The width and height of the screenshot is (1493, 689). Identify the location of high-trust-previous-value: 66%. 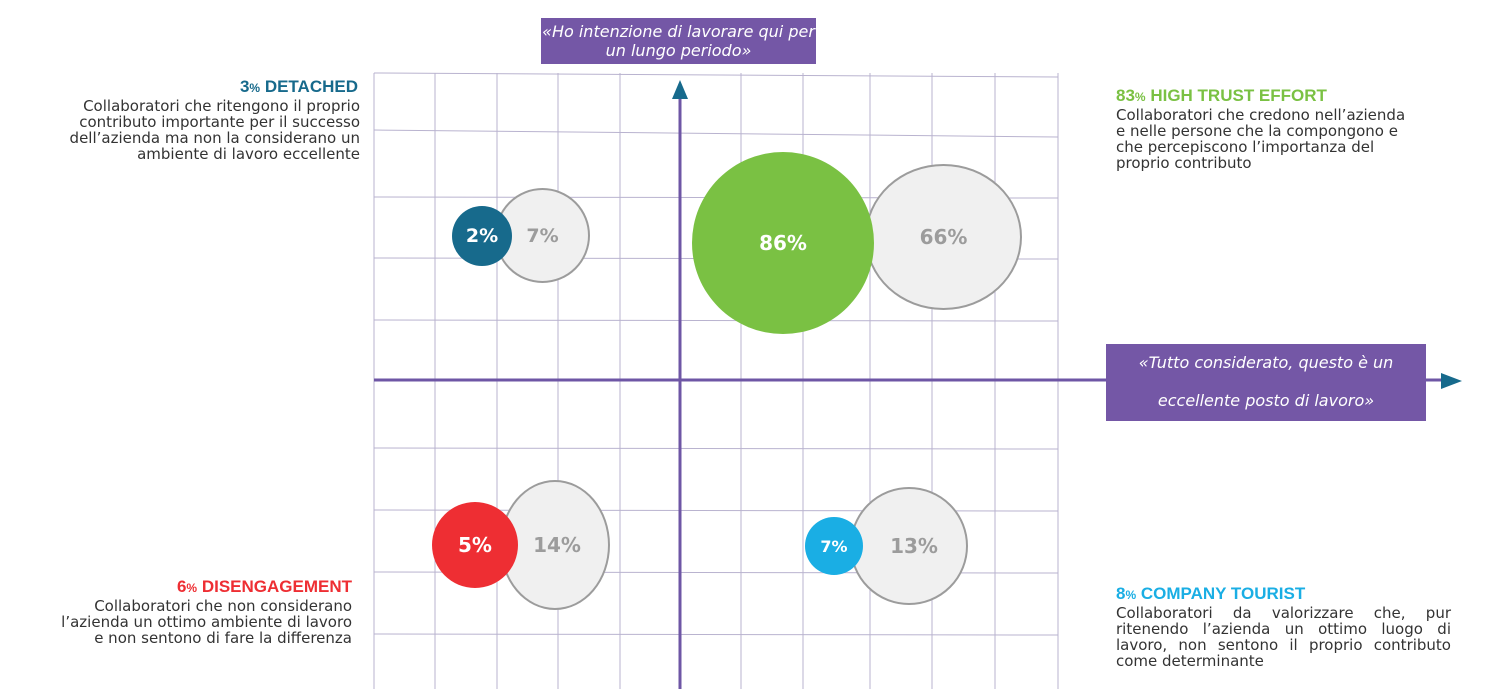
(943, 237).